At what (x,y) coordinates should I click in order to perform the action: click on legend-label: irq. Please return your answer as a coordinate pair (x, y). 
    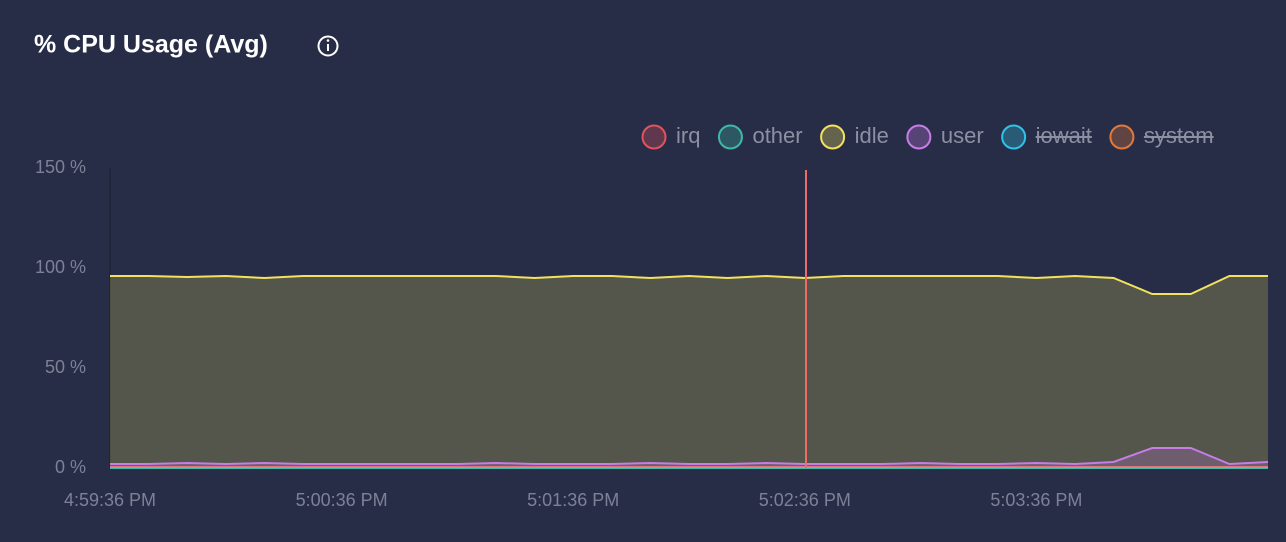
    Looking at the image, I should click on (688, 135).